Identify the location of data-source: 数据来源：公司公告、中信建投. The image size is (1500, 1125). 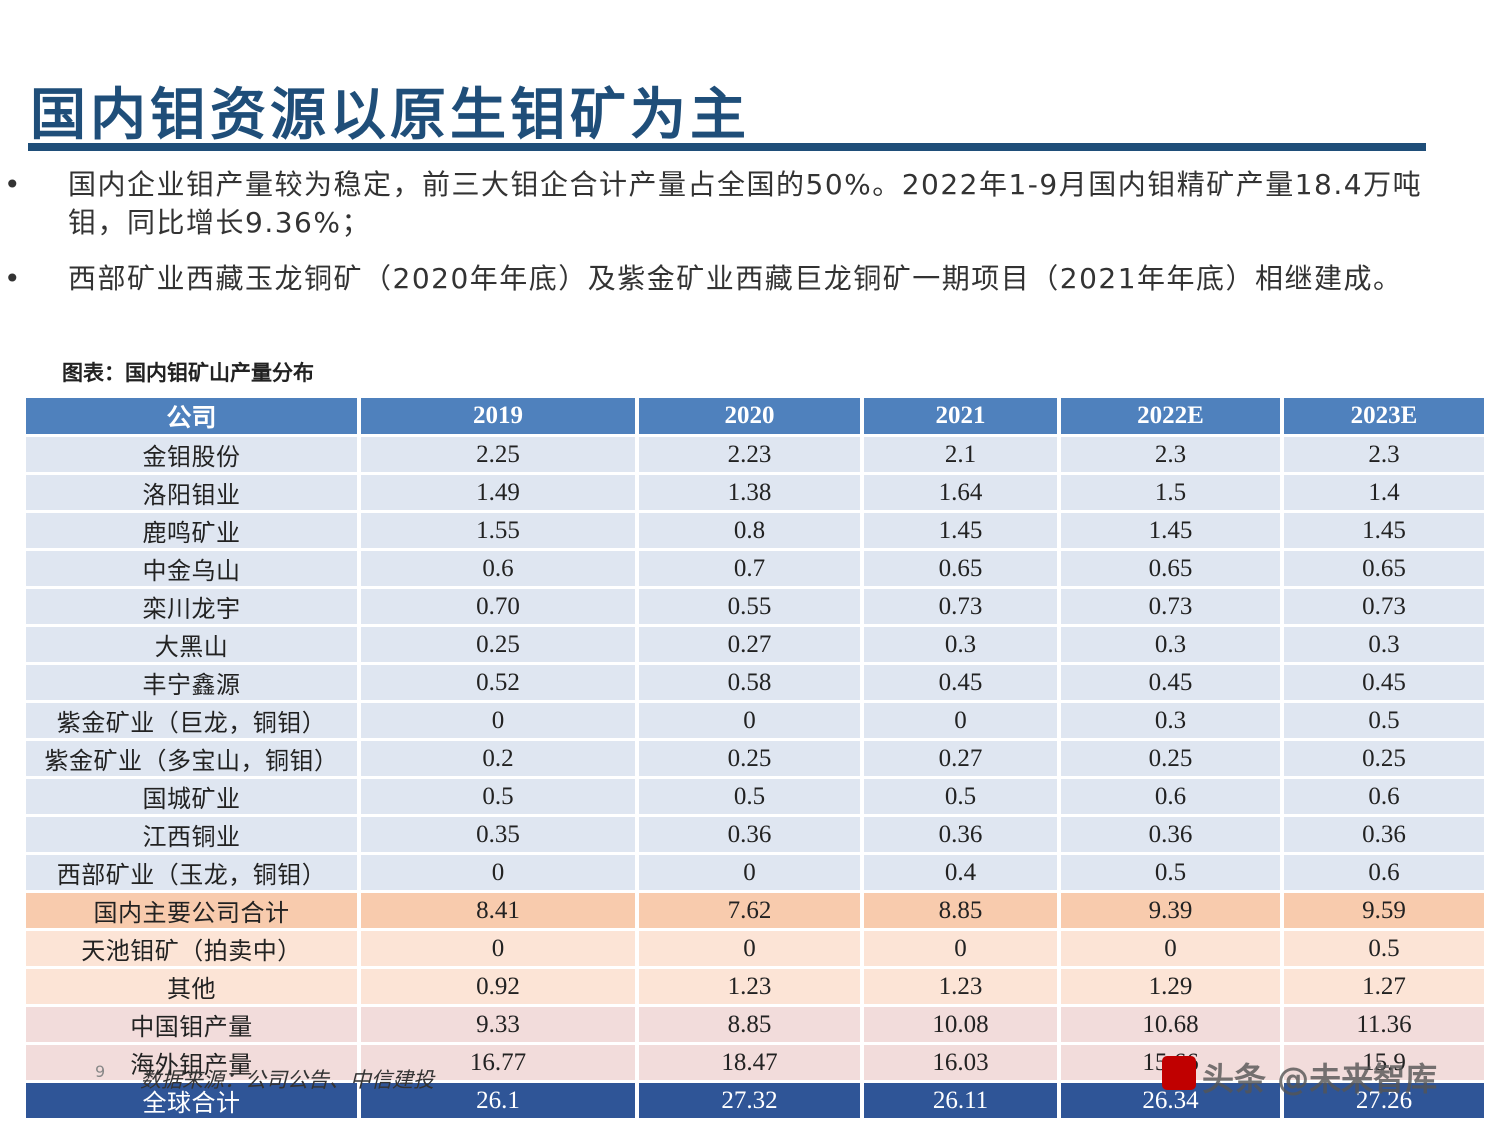
(287, 1080).